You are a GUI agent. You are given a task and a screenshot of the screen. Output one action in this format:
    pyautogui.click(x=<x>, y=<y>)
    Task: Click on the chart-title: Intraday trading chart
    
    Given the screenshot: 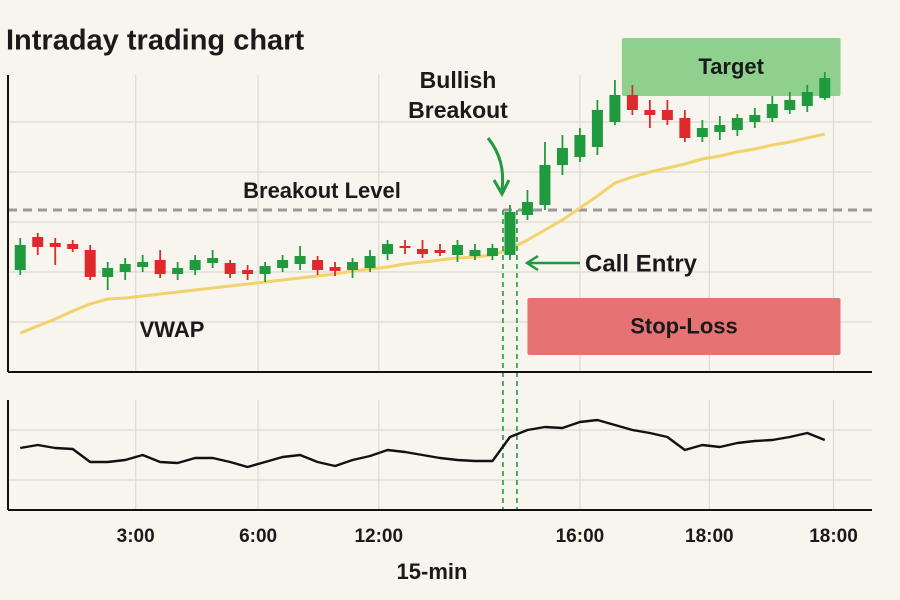 What is the action you would take?
    pyautogui.click(x=155, y=41)
    